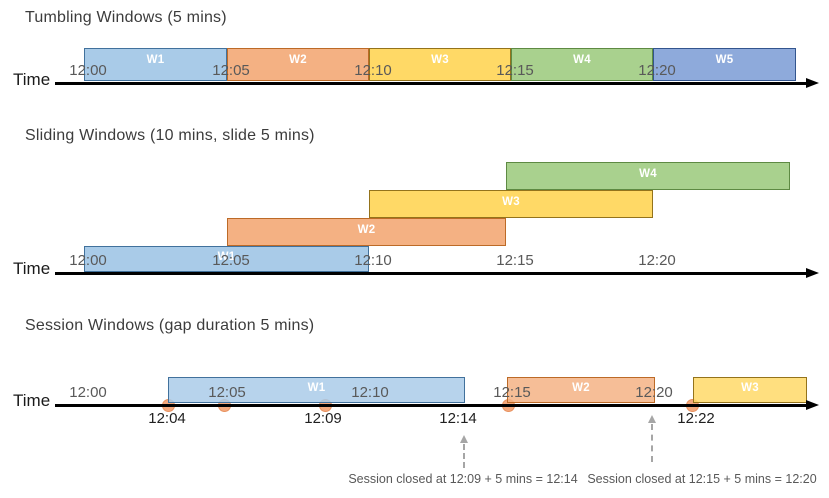 The image size is (829, 498). What do you see at coordinates (430, 405) in the screenshot?
I see `session-timeline-axis` at bounding box center [430, 405].